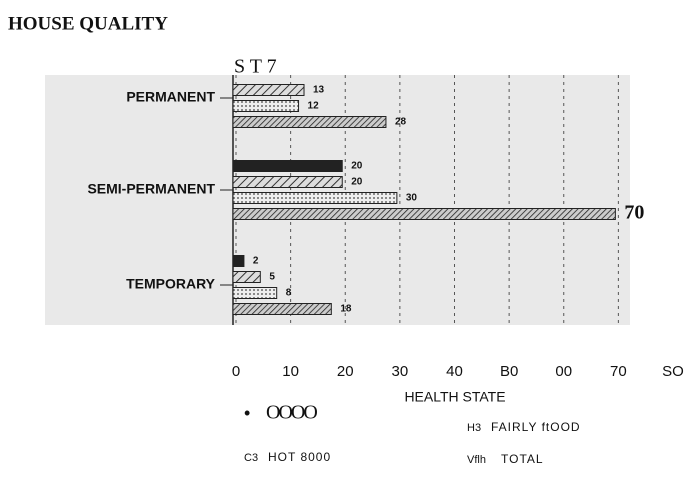 This screenshot has height=498, width=689. I want to click on data-label: 28, so click(401, 122).